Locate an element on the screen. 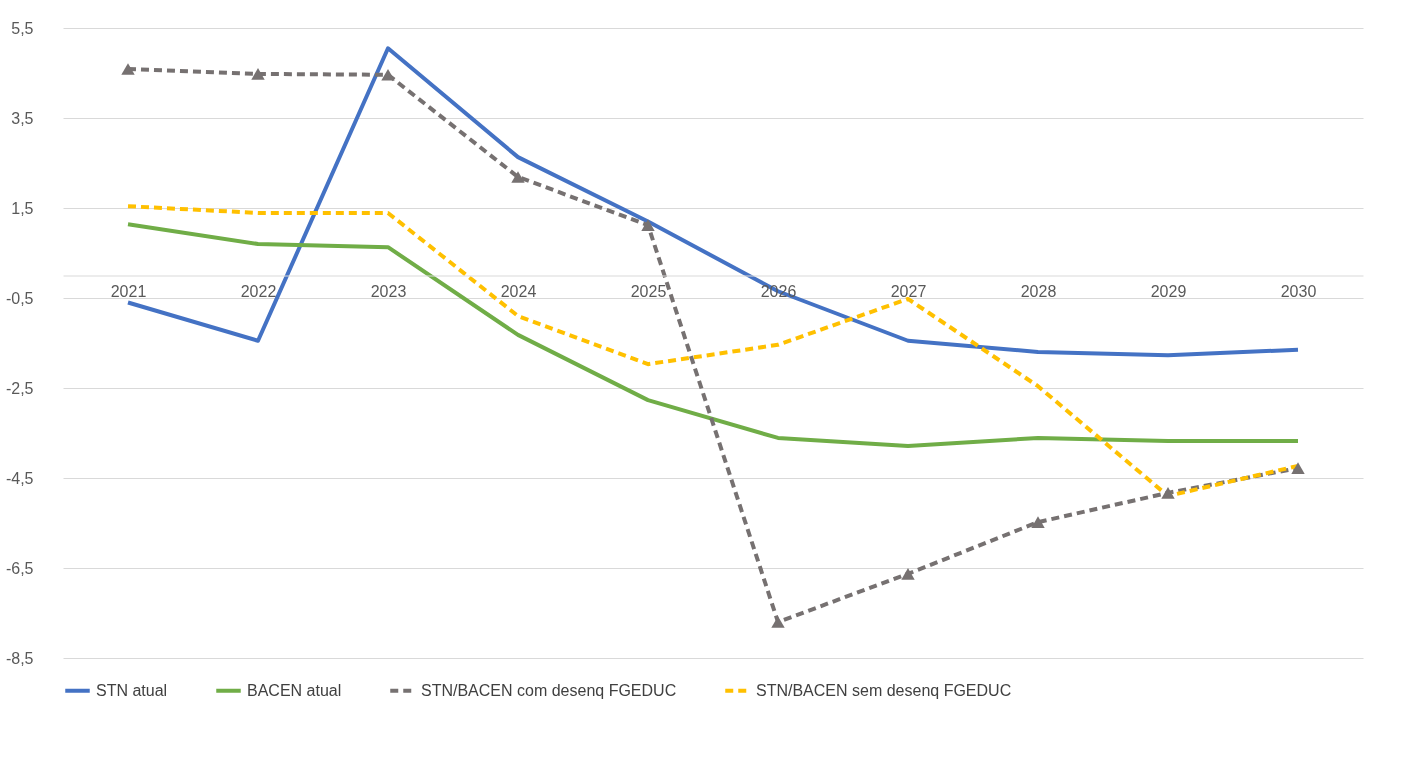 This screenshot has width=1418, height=760. y-tick-label: -0,5 is located at coordinates (19, 298).